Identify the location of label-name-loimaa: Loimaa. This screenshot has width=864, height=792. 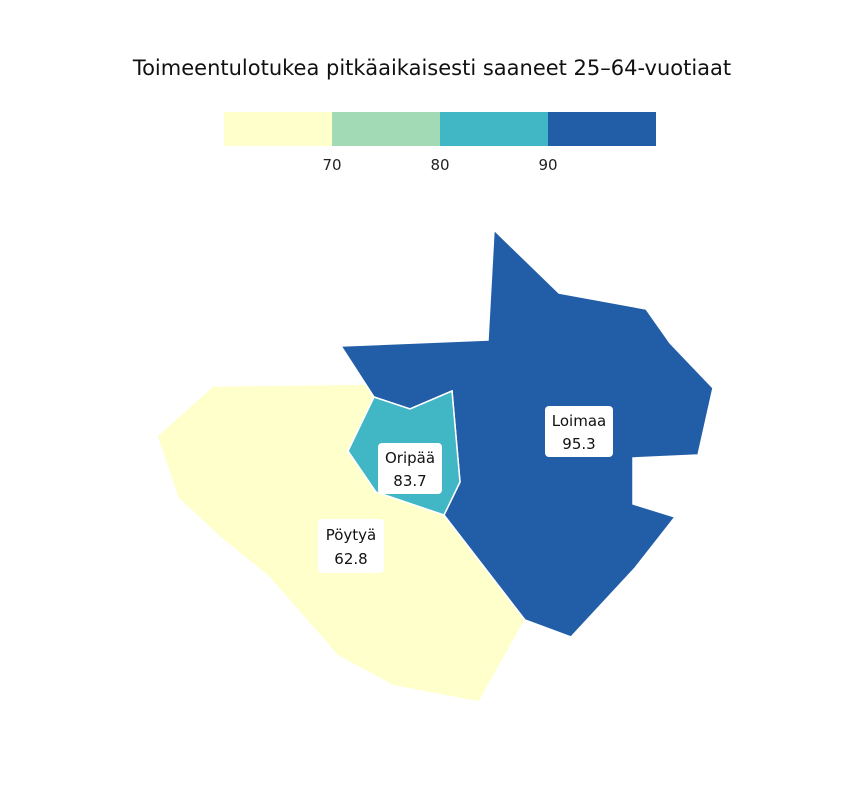
(579, 421).